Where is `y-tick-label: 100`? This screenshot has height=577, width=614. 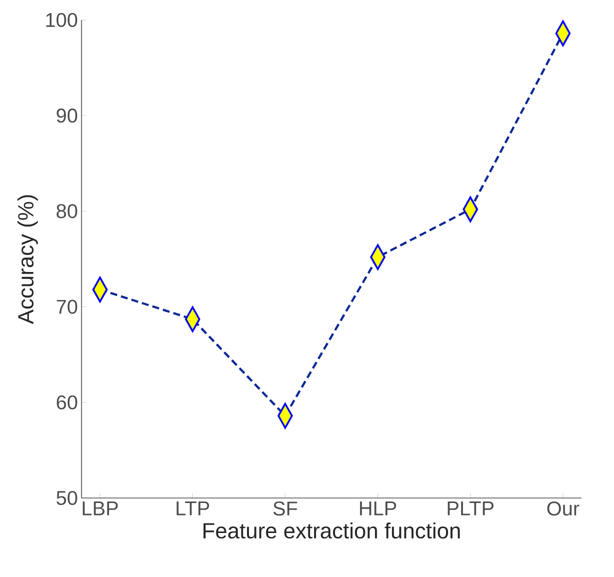 y-tick-label: 100 is located at coordinates (62, 20).